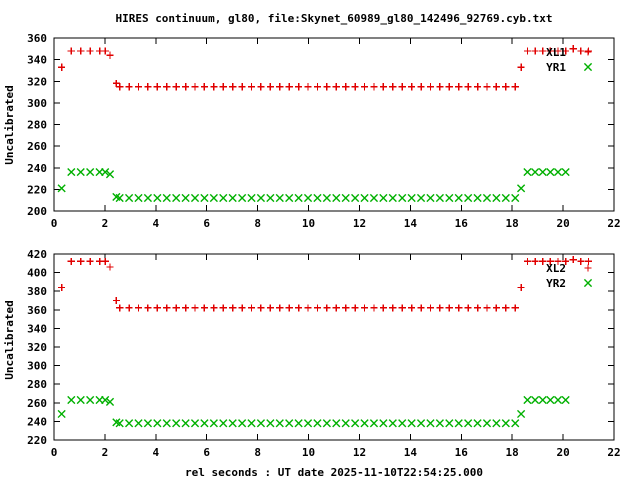 The height and width of the screenshot is (480, 640). I want to click on y-tick-label: 360, so click(37, 310).